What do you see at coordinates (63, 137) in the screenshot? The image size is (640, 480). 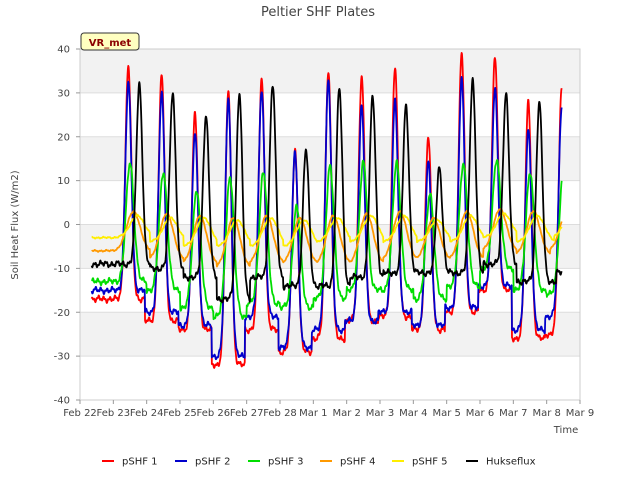 I see `y-tick-label: 20` at bounding box center [63, 137].